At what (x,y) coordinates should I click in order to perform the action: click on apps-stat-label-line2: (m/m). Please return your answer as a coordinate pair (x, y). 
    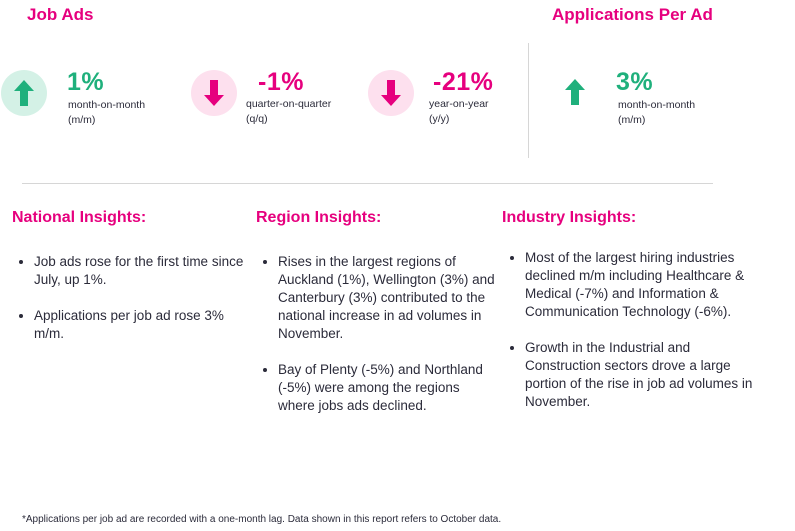
    Looking at the image, I should click on (632, 120).